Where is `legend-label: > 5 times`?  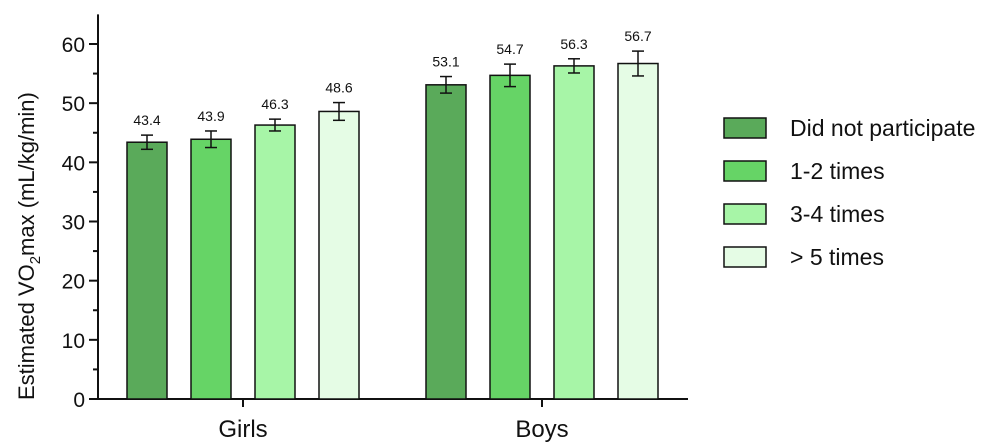
legend-label: > 5 times is located at coordinates (837, 257).